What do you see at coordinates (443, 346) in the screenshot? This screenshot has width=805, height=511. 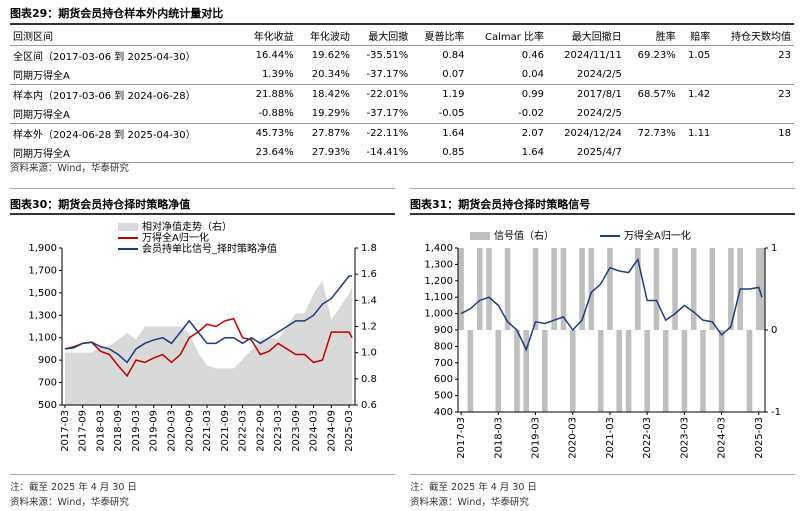 I see `y-tick-label: 800` at bounding box center [443, 346].